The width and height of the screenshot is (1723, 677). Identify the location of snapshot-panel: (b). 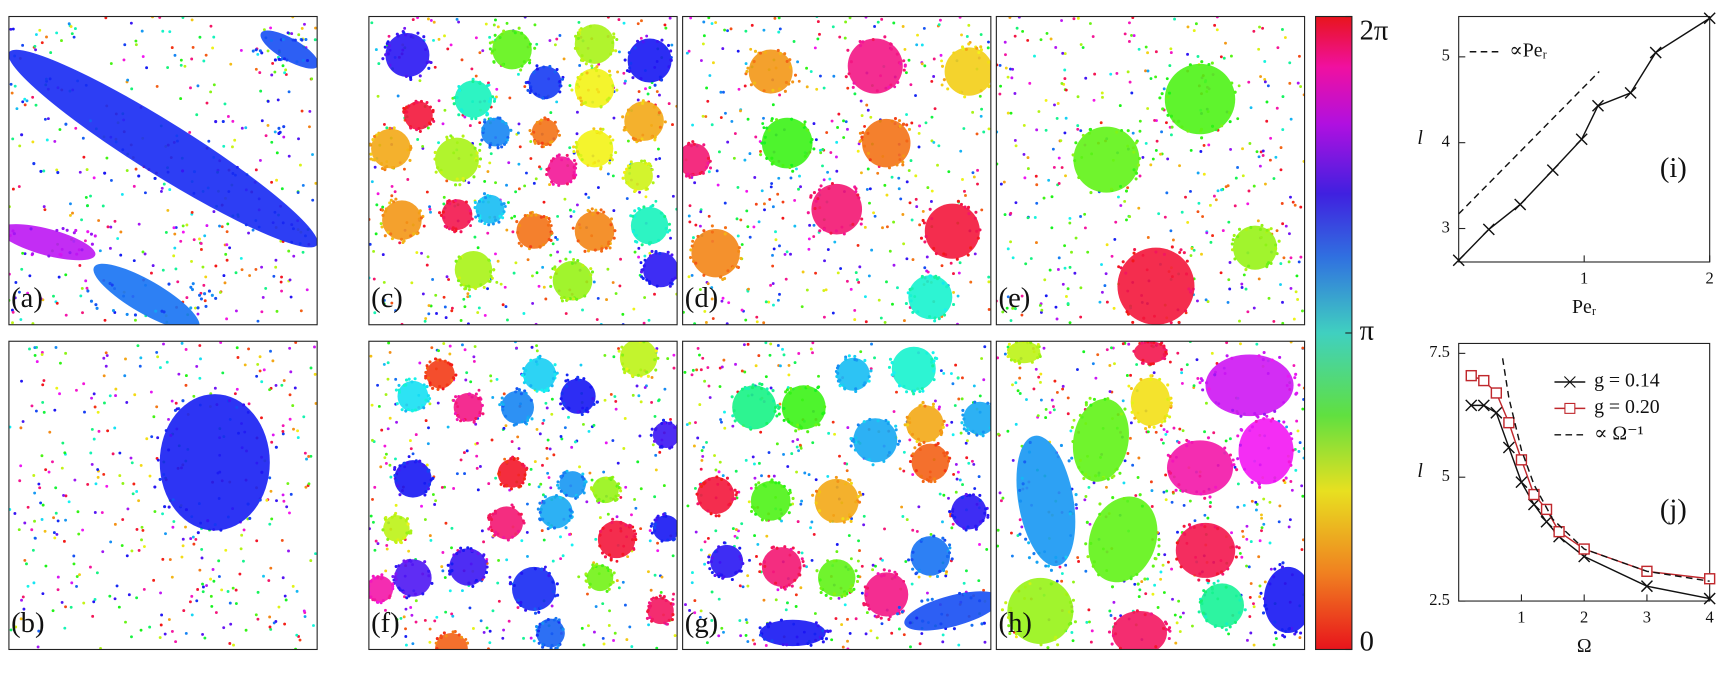
(163, 495).